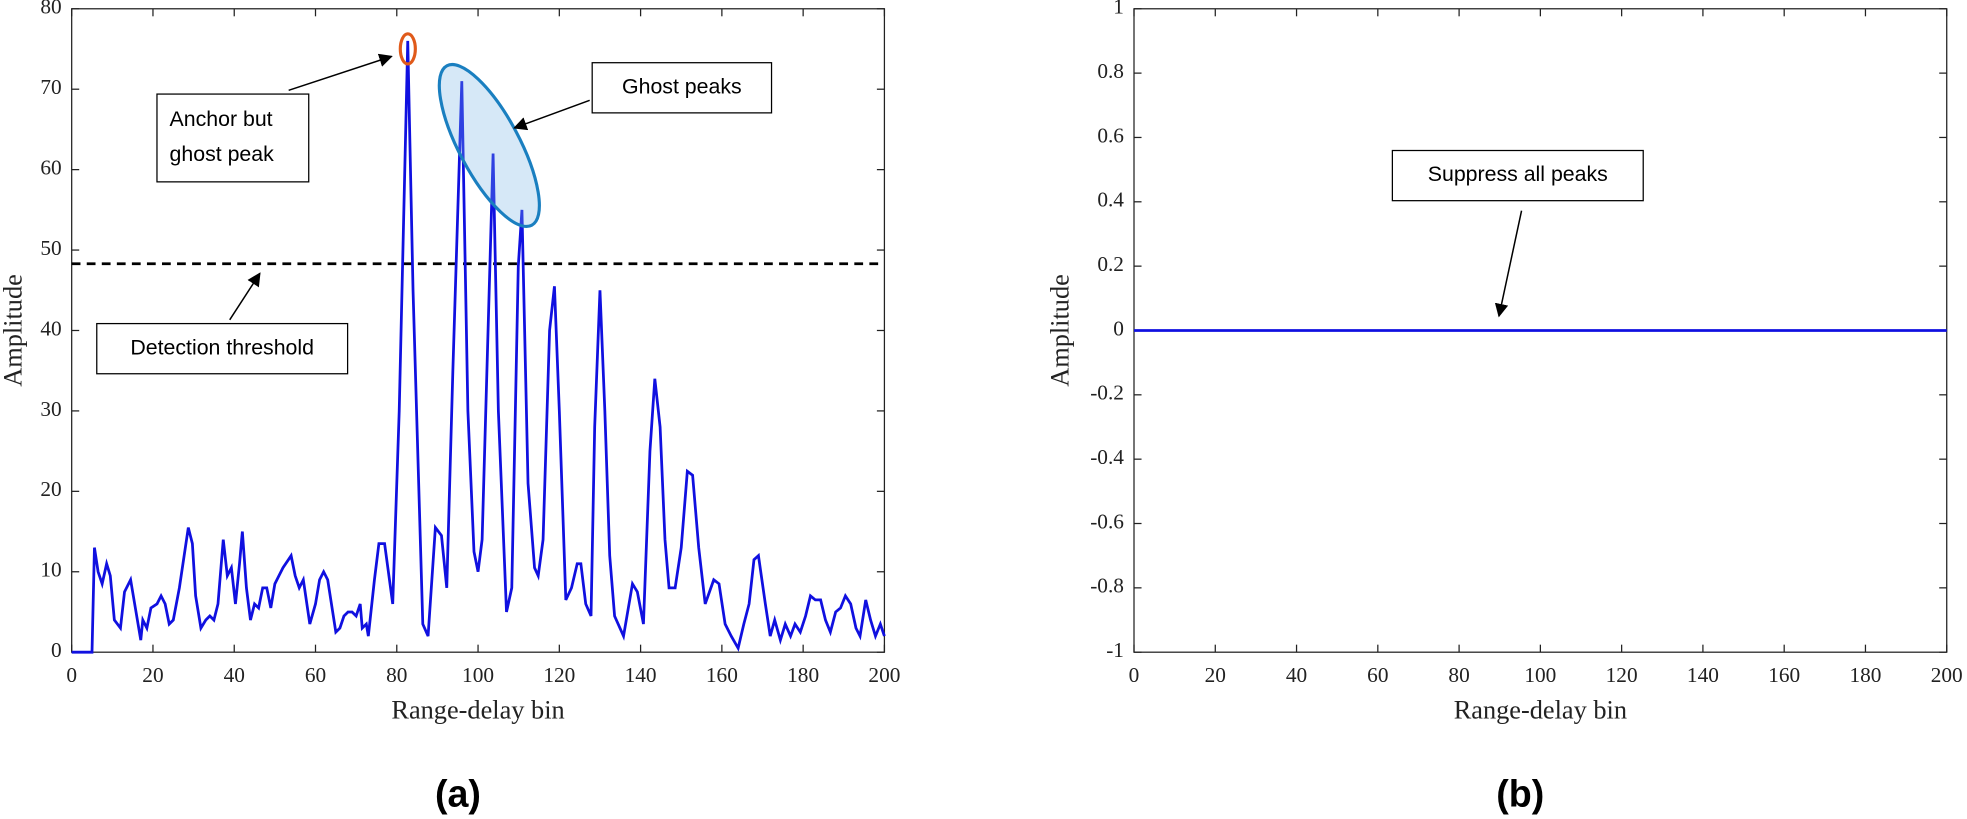 Image resolution: width=1967 pixels, height=819 pixels. Describe the element at coordinates (407, 49) in the screenshot. I see `anchor-ellipse` at that location.